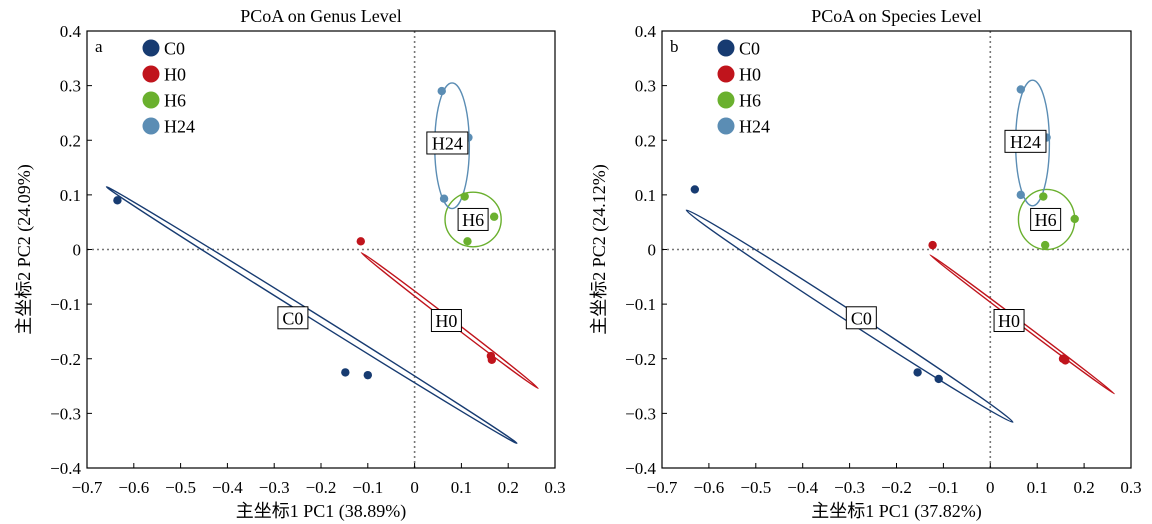  What do you see at coordinates (896, 511) in the screenshot?
I see `x-axis-label: 主坐标1 PC1 (37.82%)` at bounding box center [896, 511].